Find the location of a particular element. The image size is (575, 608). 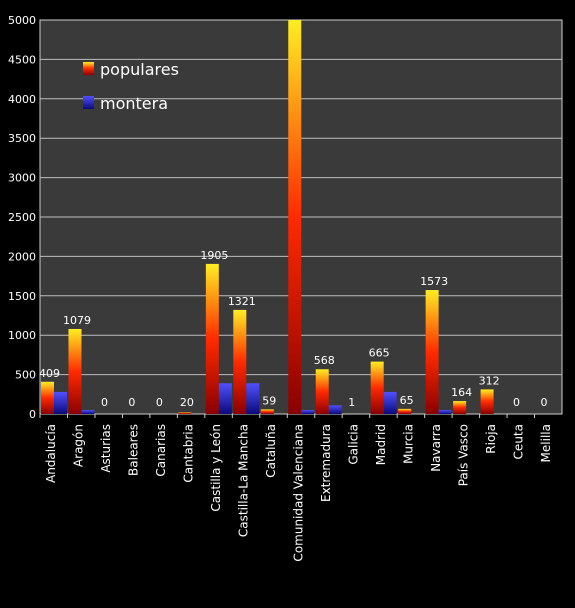

data-label: 59 is located at coordinates (269, 400).